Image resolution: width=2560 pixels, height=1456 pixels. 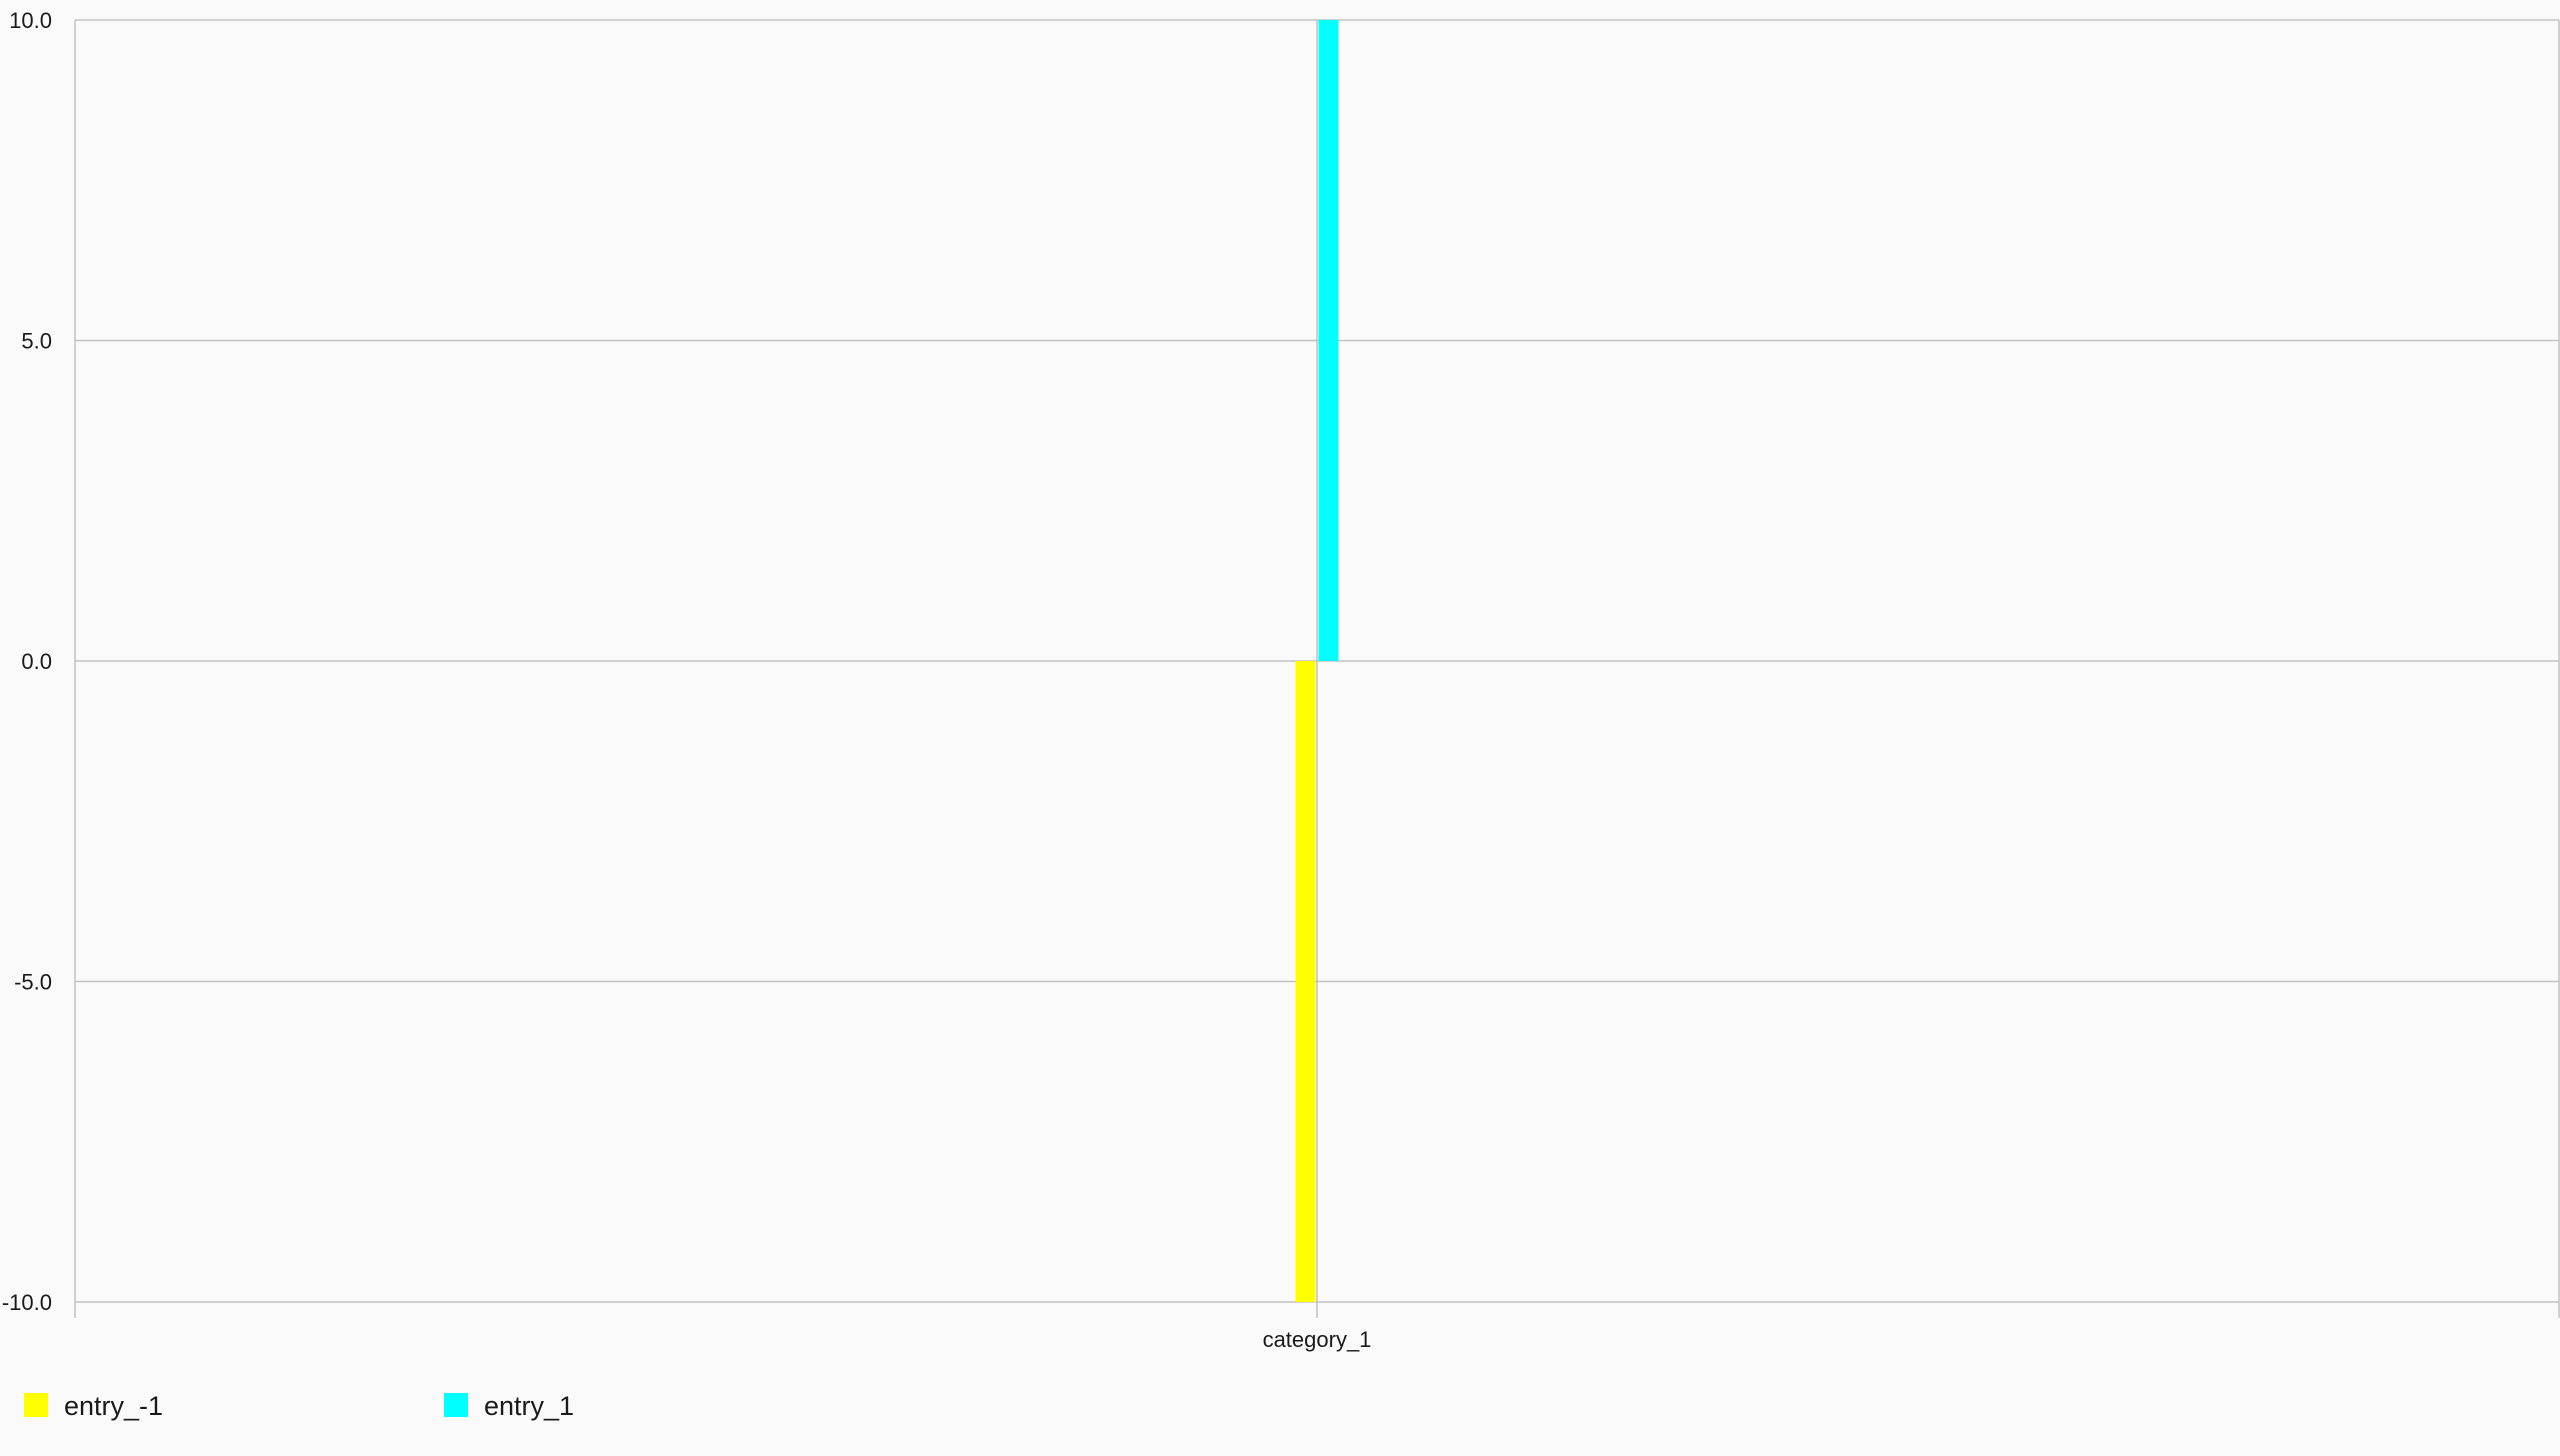 I want to click on legend-item: entry_-1, so click(x=93, y=1406).